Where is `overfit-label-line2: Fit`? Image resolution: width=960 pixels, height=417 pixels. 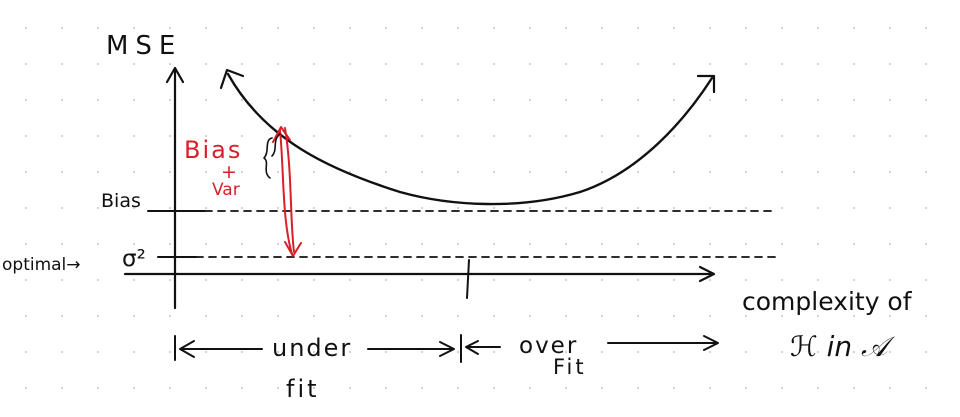
overfit-label-line2: Fit is located at coordinates (570, 367).